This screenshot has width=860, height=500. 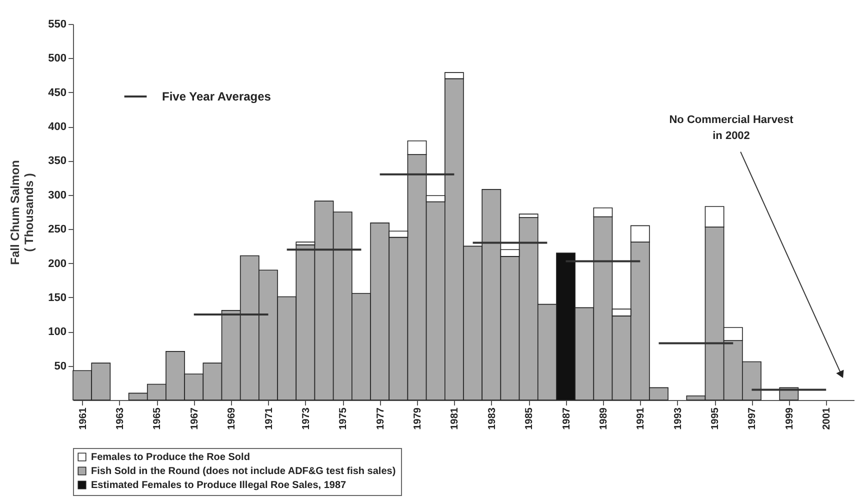 What do you see at coordinates (57, 127) in the screenshot?
I see `y-tick-label: 400` at bounding box center [57, 127].